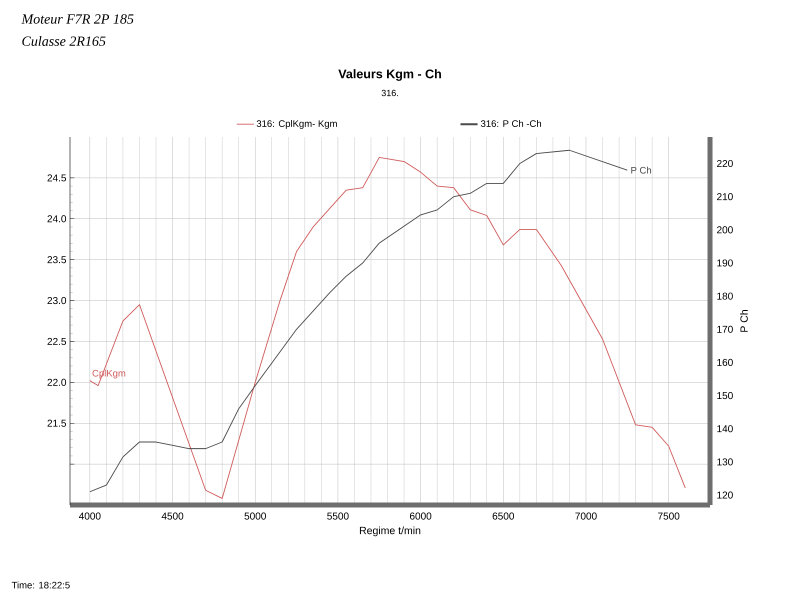  Describe the element at coordinates (390, 93) in the screenshot. I see `chart-subtitle: 316.` at that location.